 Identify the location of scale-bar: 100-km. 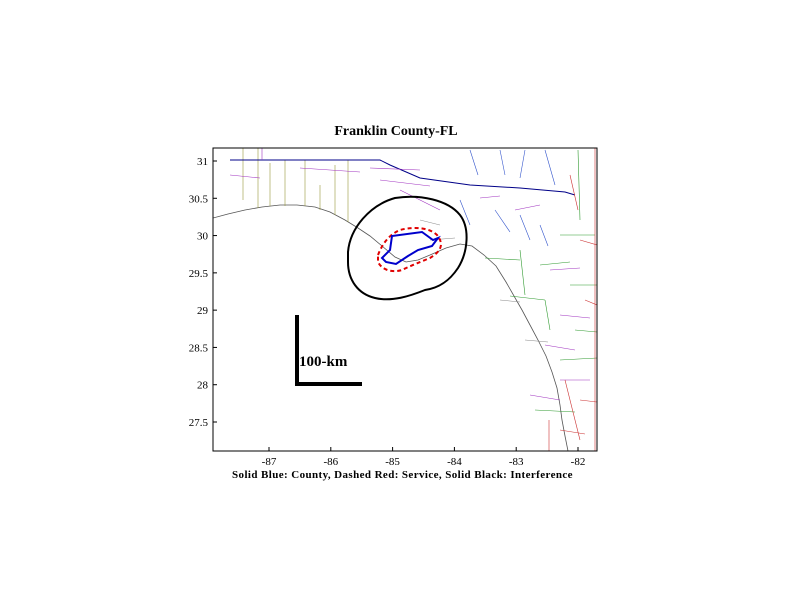
(328, 350).